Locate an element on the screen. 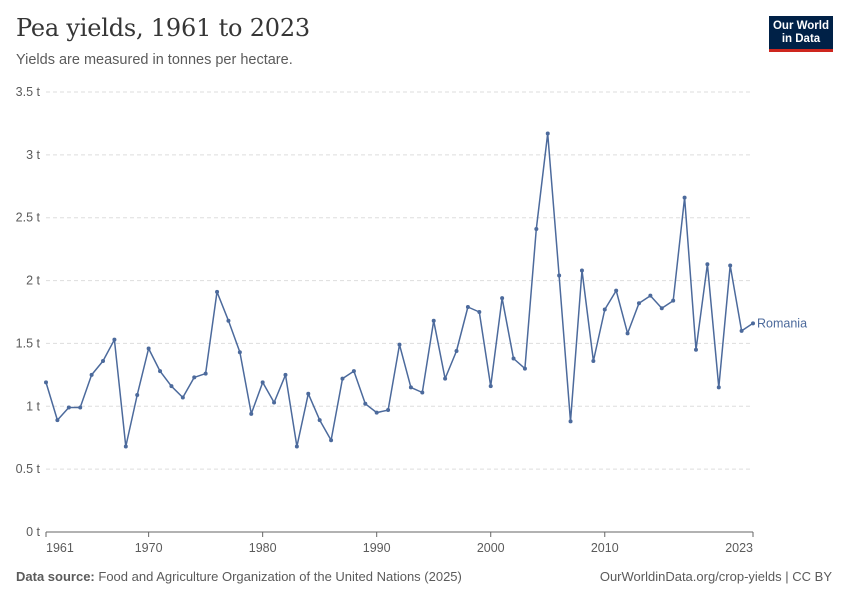  y-tick-label: 0.5 t is located at coordinates (28, 469).